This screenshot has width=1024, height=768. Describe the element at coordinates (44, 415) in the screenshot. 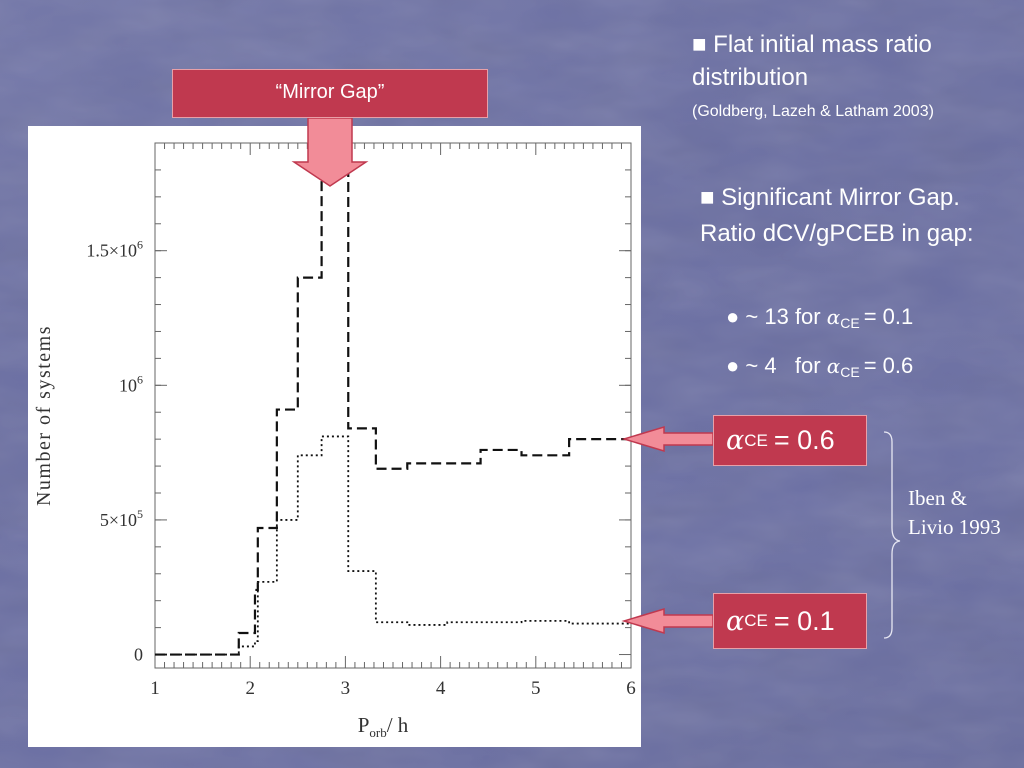

I see `y-axis-label: Number of systems` at that location.